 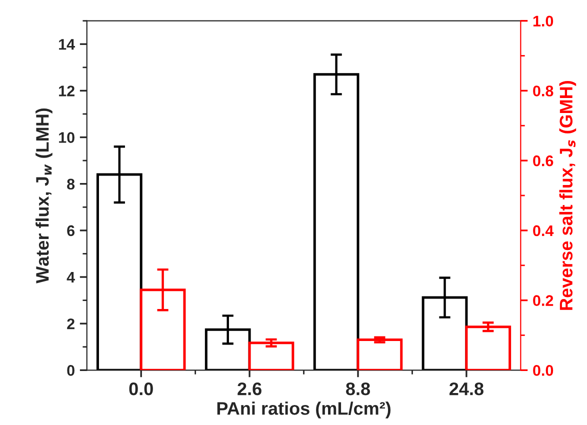 I want to click on y2-tick-label: 1.0, so click(x=543, y=21).